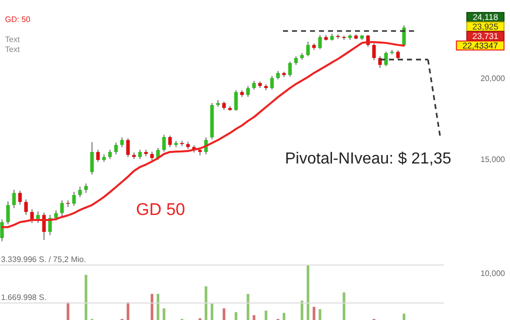 This screenshot has width=510, height=320. Describe the element at coordinates (480, 45) in the screenshot. I see `price-tag: 22,43347` at that location.